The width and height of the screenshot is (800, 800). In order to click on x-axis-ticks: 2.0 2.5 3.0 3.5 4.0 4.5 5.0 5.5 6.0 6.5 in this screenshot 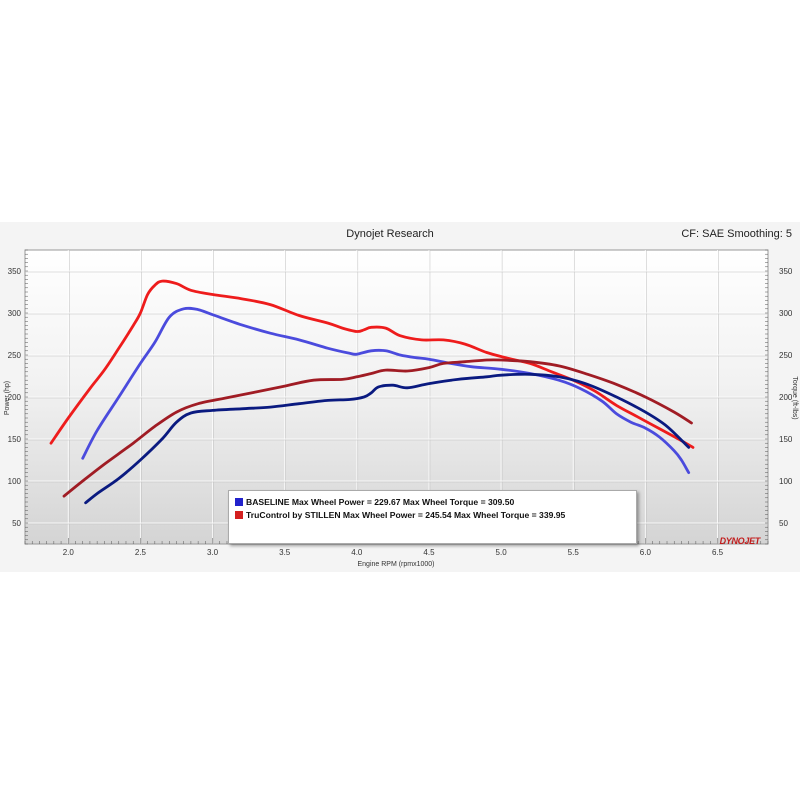, I will do `click(393, 552)`.